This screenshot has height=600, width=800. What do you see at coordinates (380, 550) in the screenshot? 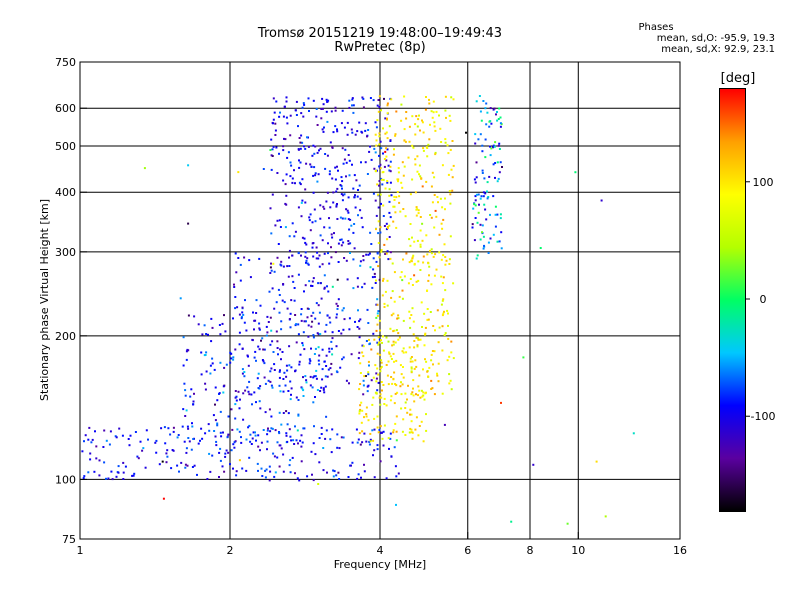
I see `x-tick-label: 4` at bounding box center [380, 550].